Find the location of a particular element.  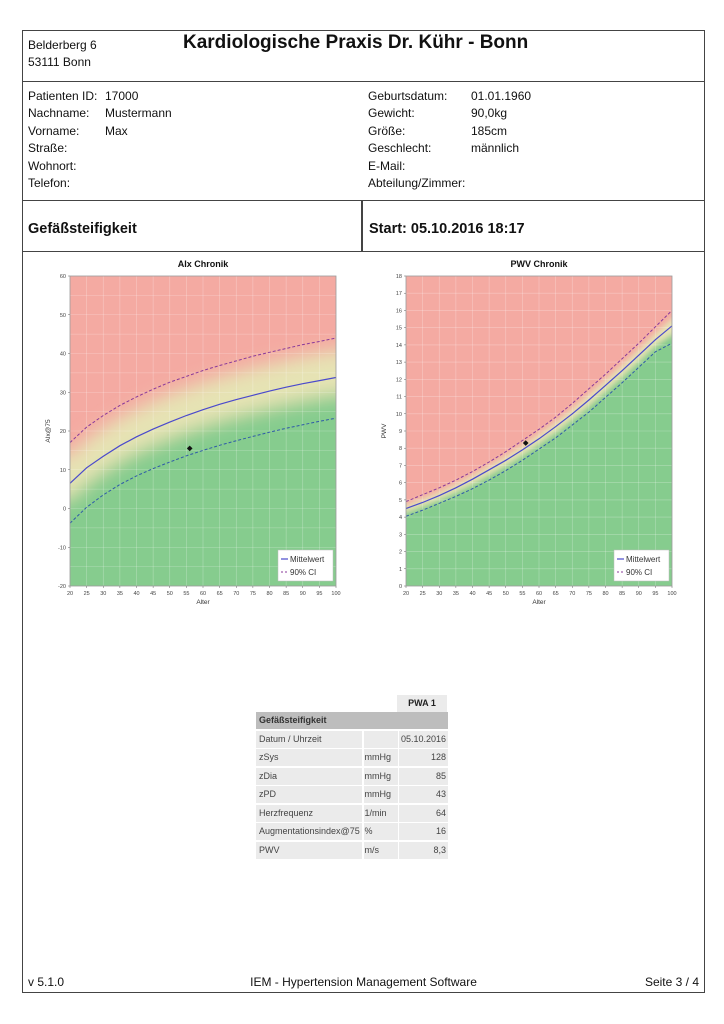

street-row: Straße: is located at coordinates (193, 148).